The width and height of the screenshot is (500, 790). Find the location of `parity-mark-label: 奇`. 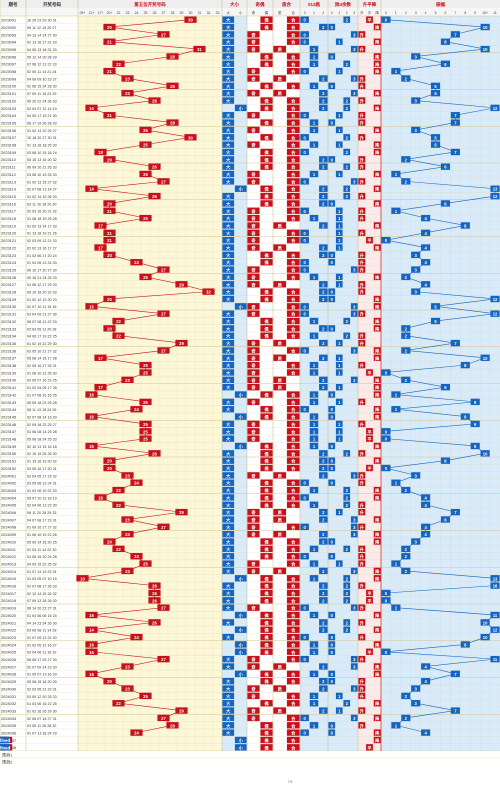

parity-mark-label: 奇 is located at coordinates (253, 225).